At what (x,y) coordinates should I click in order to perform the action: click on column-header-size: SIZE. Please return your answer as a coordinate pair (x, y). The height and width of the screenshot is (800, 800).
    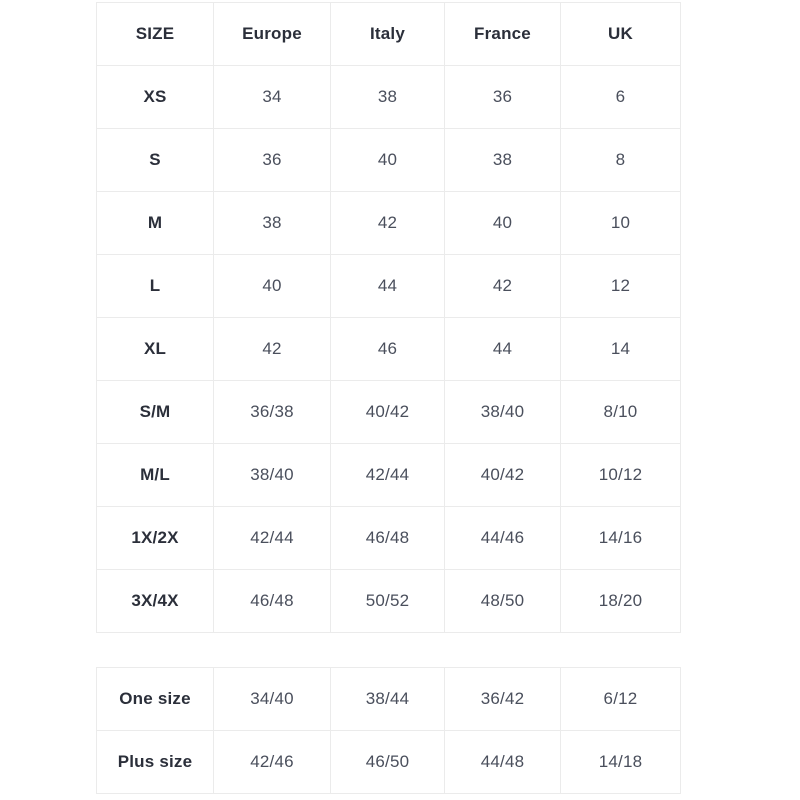
    Looking at the image, I should click on (155, 34).